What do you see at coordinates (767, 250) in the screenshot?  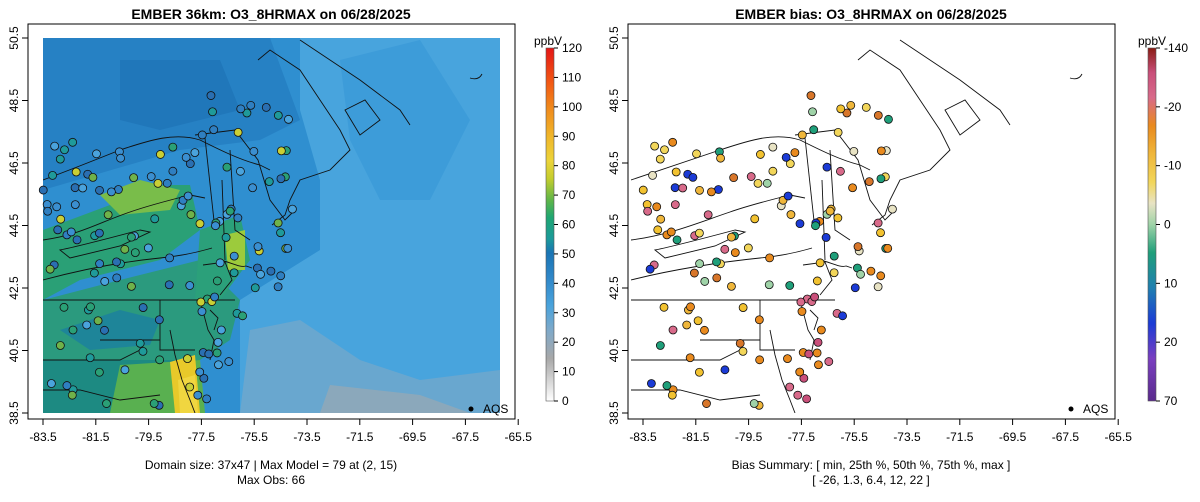 I see `right-bias-markers` at bounding box center [767, 250].